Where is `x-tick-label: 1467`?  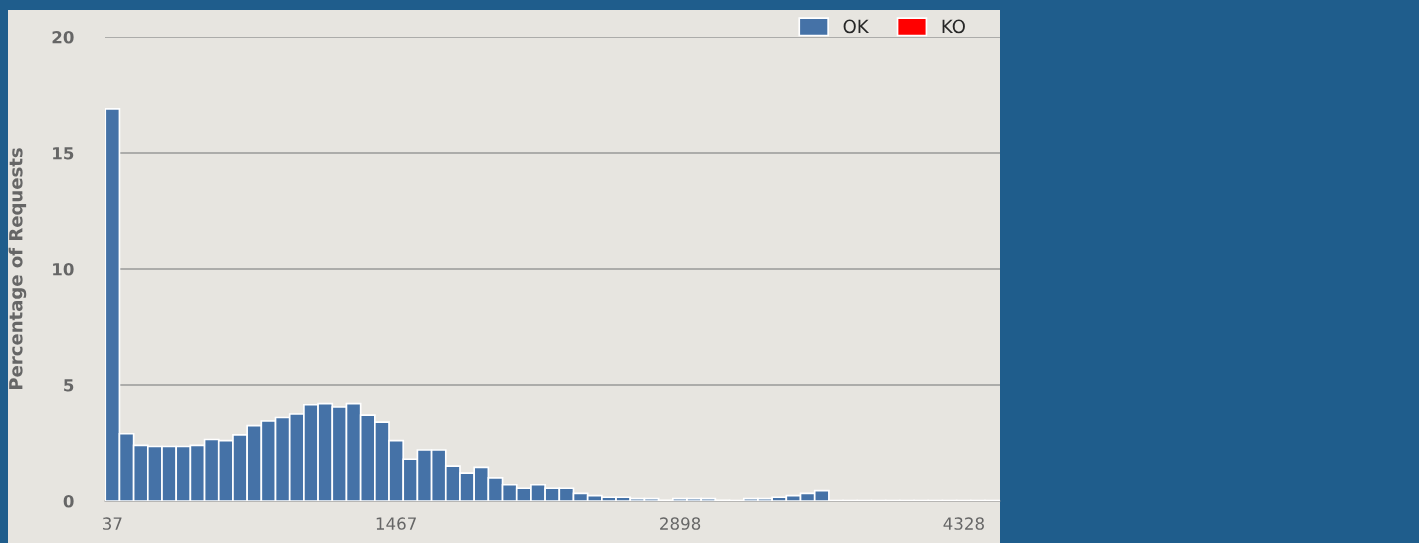 x-tick-label: 1467 is located at coordinates (396, 523).